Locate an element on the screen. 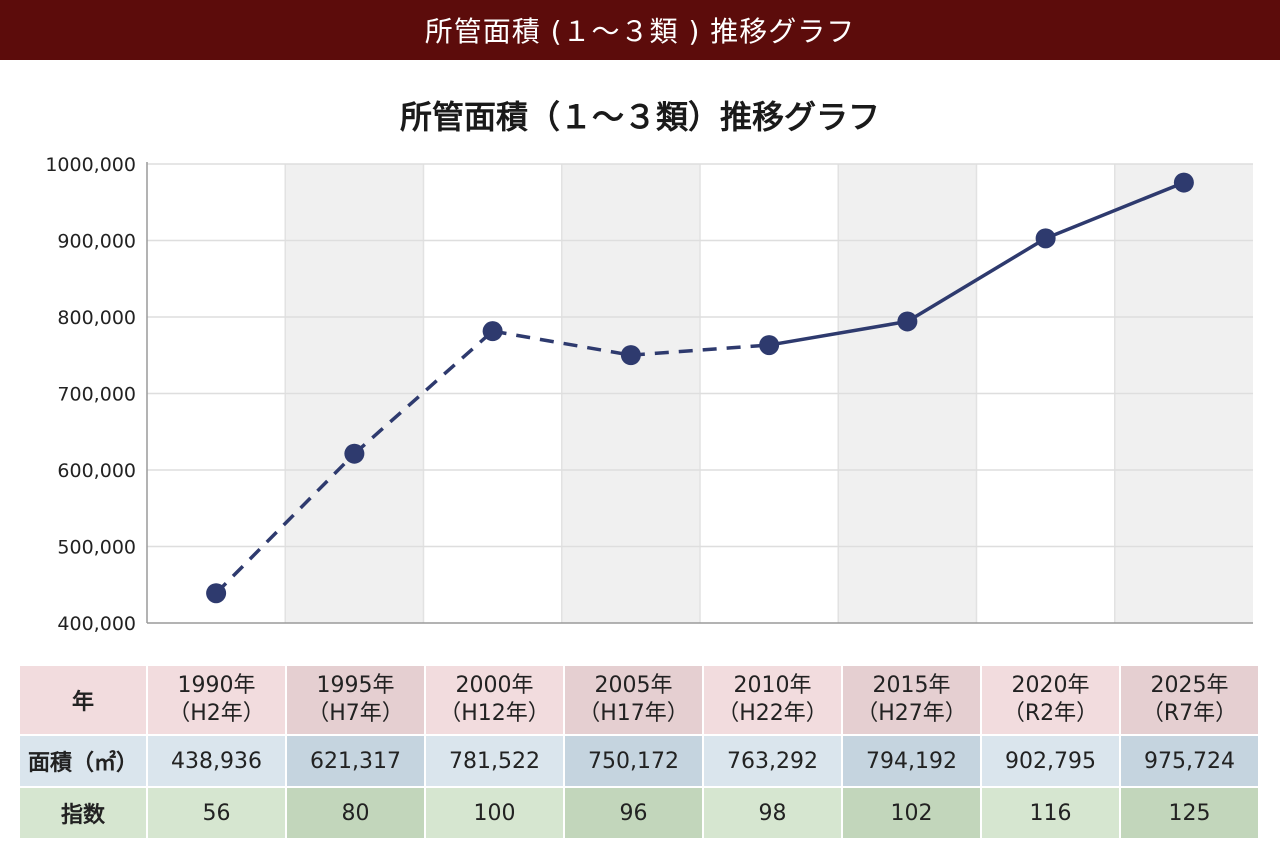 Image resolution: width=1280 pixels, height=855 pixels. area-cell: 975,724 is located at coordinates (1189, 762).